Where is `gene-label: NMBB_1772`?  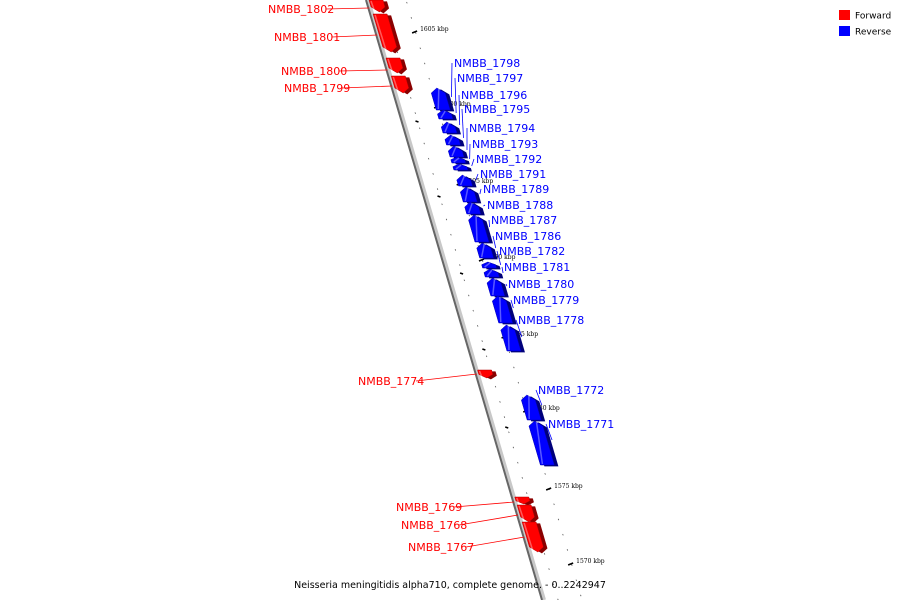 gene-label: NMBB_1772 is located at coordinates (571, 390).